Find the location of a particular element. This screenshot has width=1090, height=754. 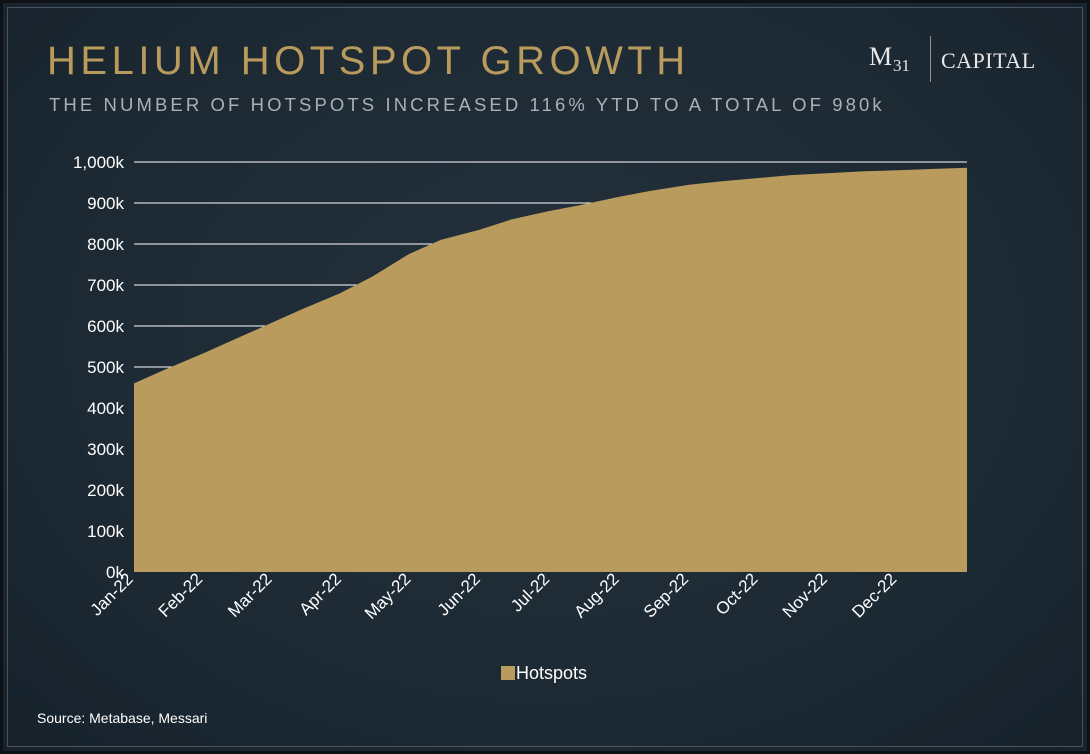

y-tick-label: 700k is located at coordinates (105, 285).